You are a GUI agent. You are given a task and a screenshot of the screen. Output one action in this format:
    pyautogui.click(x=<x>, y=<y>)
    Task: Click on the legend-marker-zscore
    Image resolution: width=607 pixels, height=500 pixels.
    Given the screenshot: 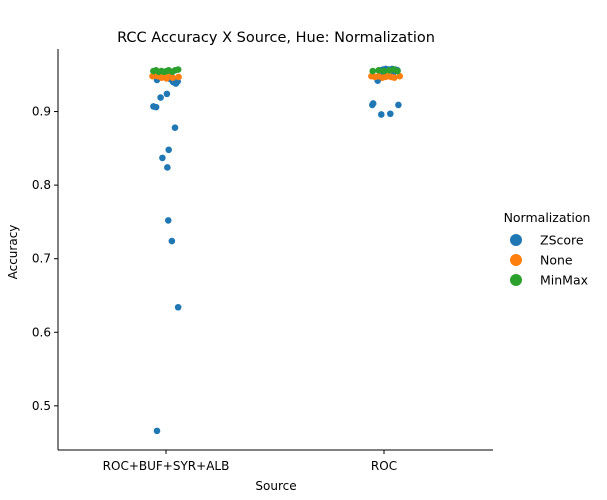 What is the action you would take?
    pyautogui.click(x=516, y=240)
    